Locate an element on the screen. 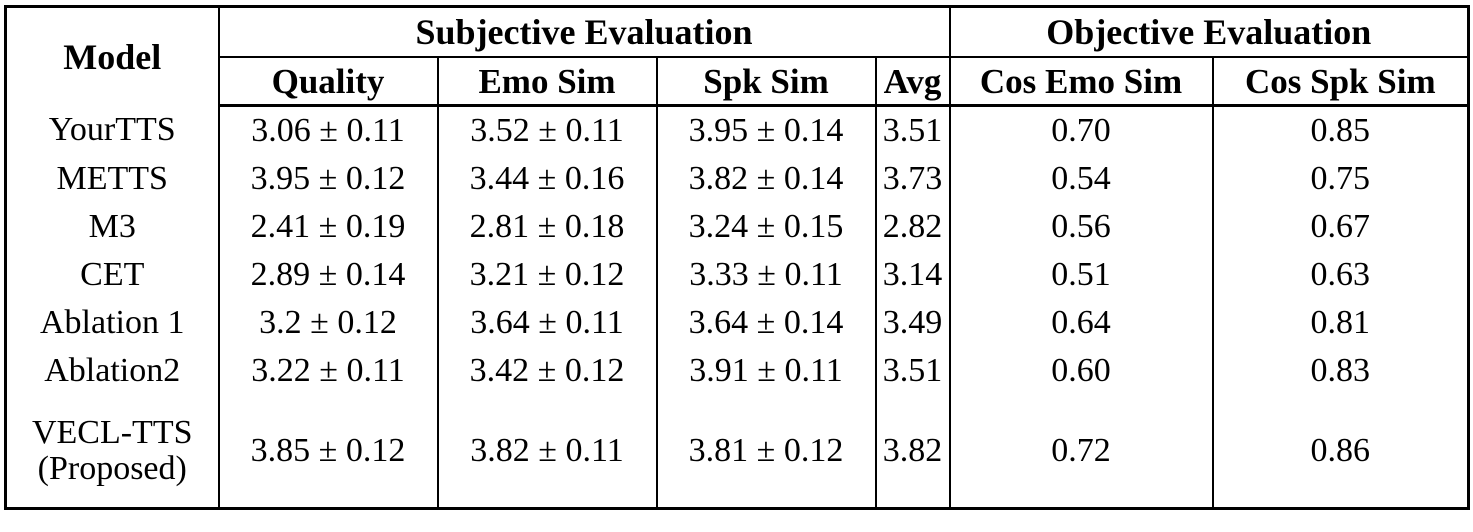 The height and width of the screenshot is (532, 1473). model-cell: M3 is located at coordinates (112, 227).